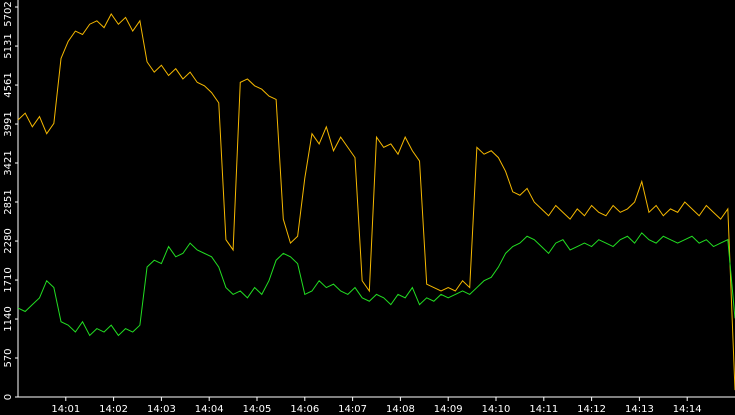 This screenshot has height=415, width=735. I want to click on y-tick-label: 2280, so click(8, 240).